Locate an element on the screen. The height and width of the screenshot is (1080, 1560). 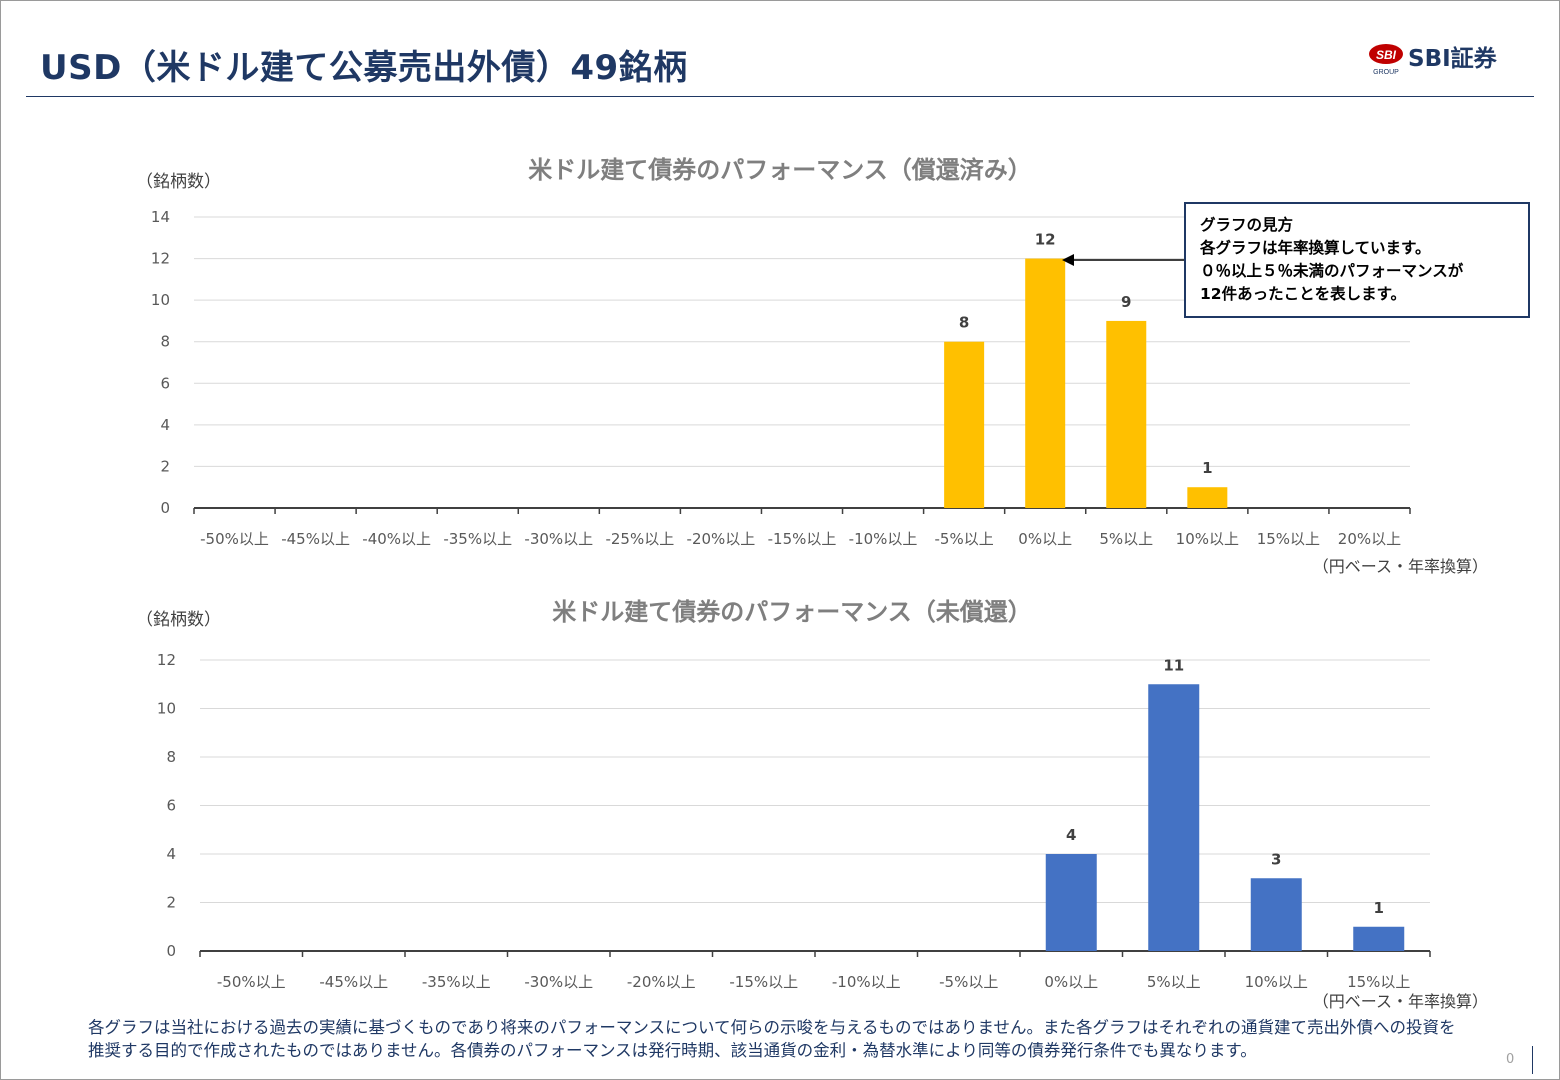
logo-mark: SBI is located at coordinates (1386, 55).